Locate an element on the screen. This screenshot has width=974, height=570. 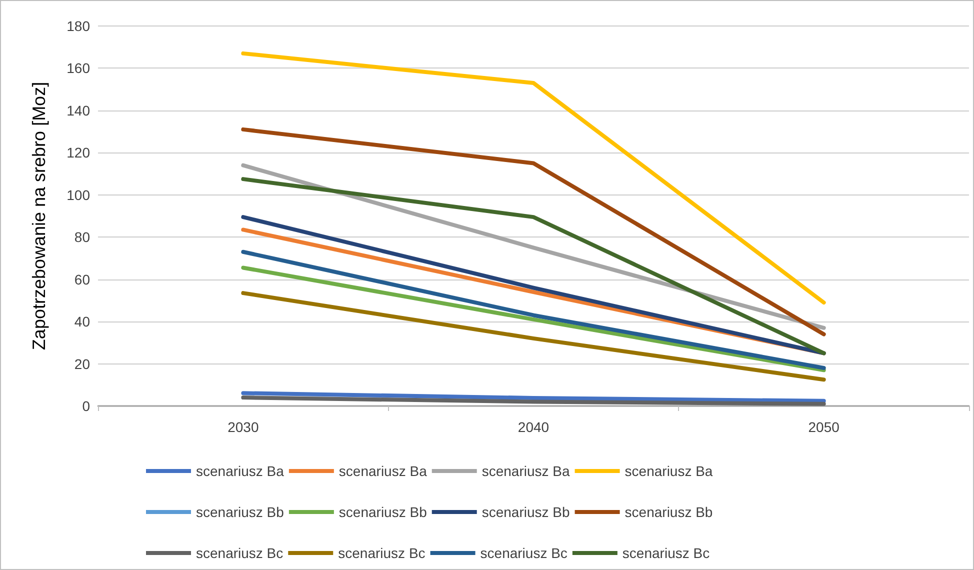
y-tick-label: 40 is located at coordinates (82, 322).